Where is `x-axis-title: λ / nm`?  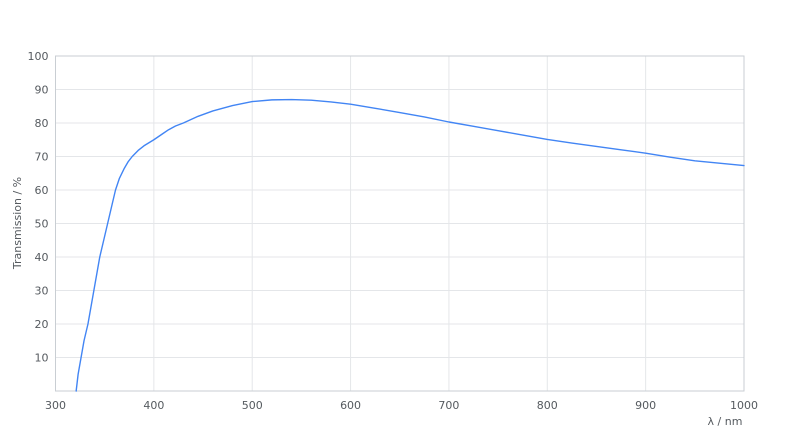
x-axis-title: λ / nm is located at coordinates (725, 421).